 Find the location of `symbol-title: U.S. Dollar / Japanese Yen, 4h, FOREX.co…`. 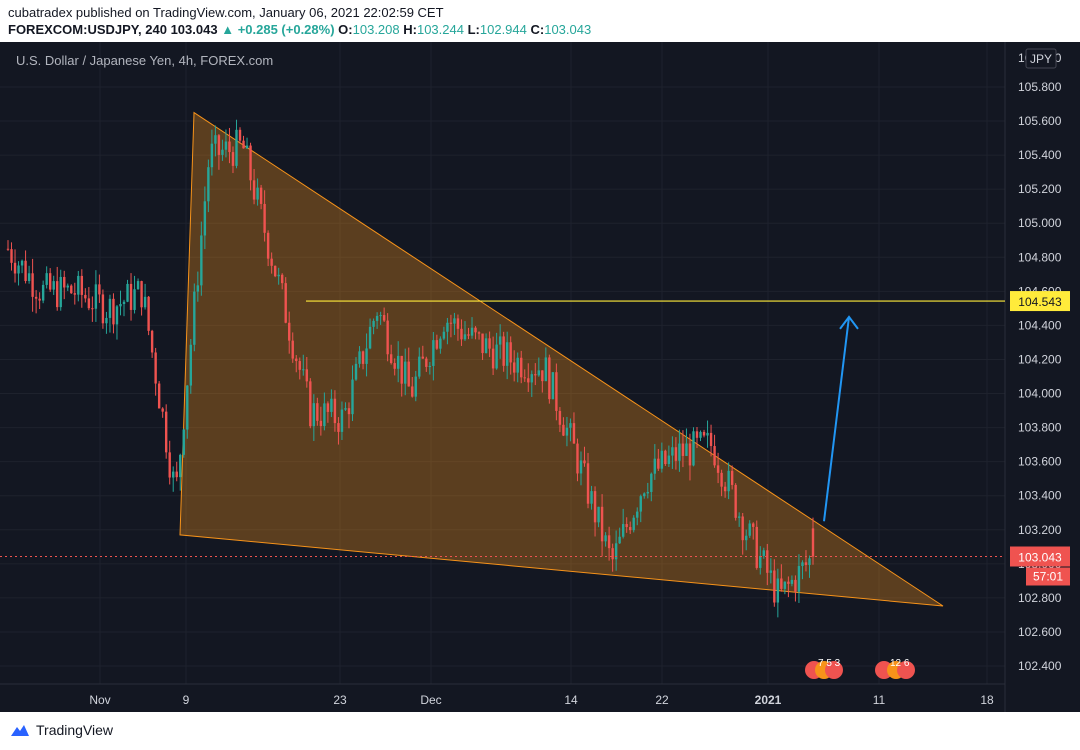

symbol-title: U.S. Dollar / Japanese Yen, 4h, FOREX.co… is located at coordinates (144, 60).